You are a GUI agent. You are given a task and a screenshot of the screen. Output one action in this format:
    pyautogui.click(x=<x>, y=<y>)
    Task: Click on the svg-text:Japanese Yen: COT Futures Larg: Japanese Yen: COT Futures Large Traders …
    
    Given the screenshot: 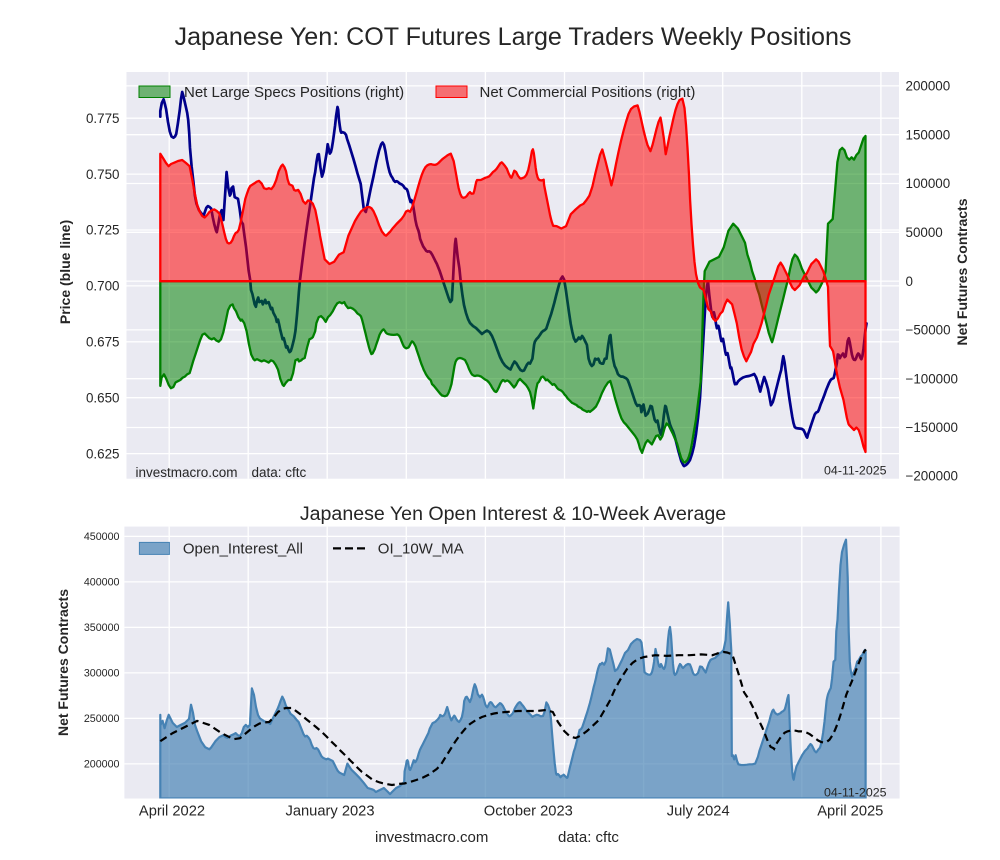 What is the action you would take?
    pyautogui.click(x=513, y=37)
    